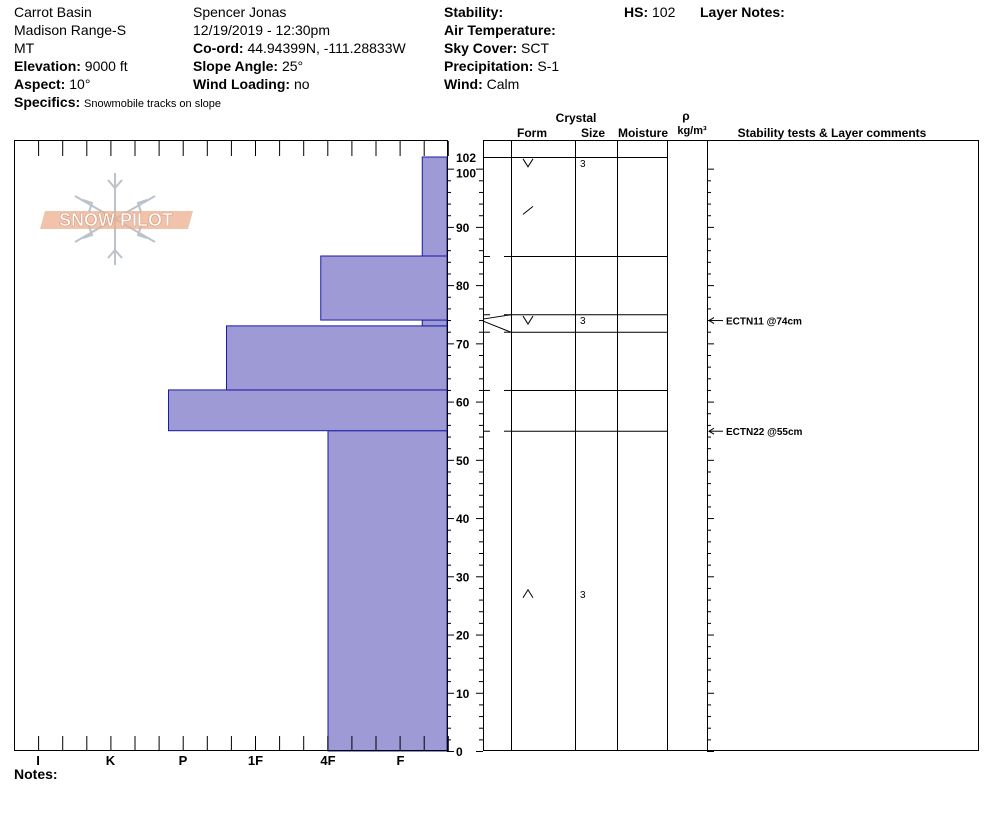  I want to click on slope-label: Slope Angle:, so click(236, 66).